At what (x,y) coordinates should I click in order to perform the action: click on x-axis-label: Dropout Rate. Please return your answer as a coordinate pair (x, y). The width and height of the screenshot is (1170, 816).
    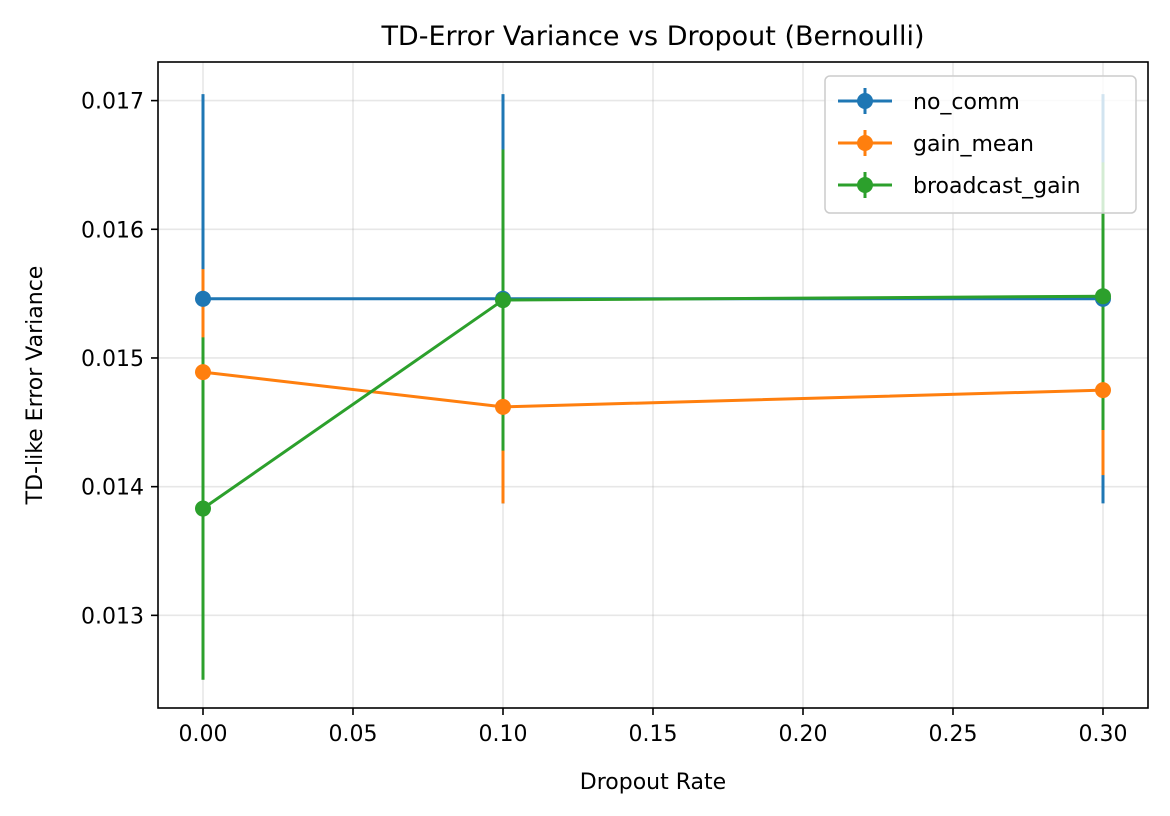
    Looking at the image, I should click on (653, 782).